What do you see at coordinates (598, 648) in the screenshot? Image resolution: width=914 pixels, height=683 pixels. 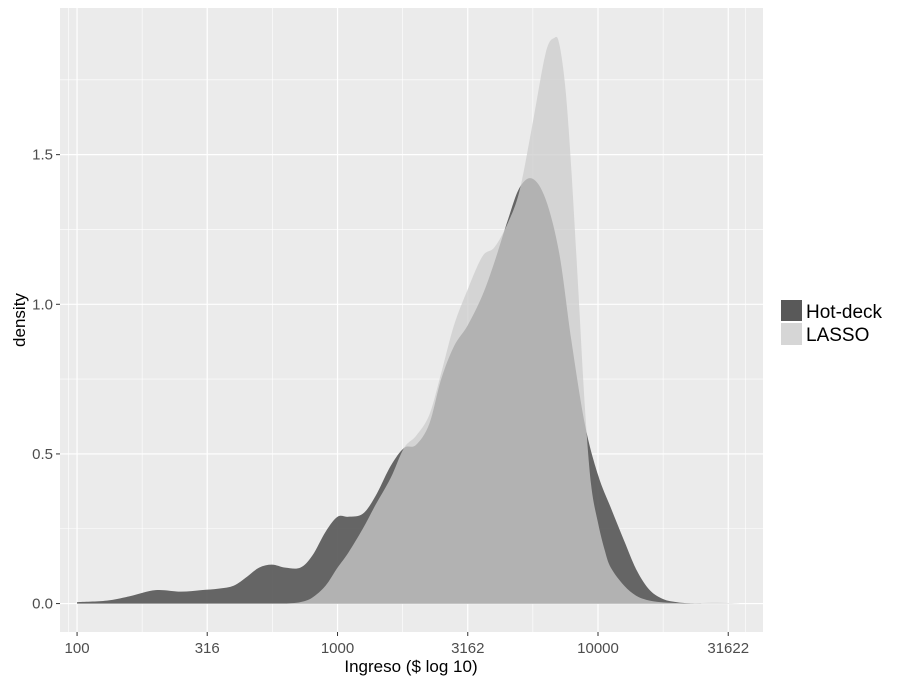 I see `x-tick-label: 10000` at bounding box center [598, 648].